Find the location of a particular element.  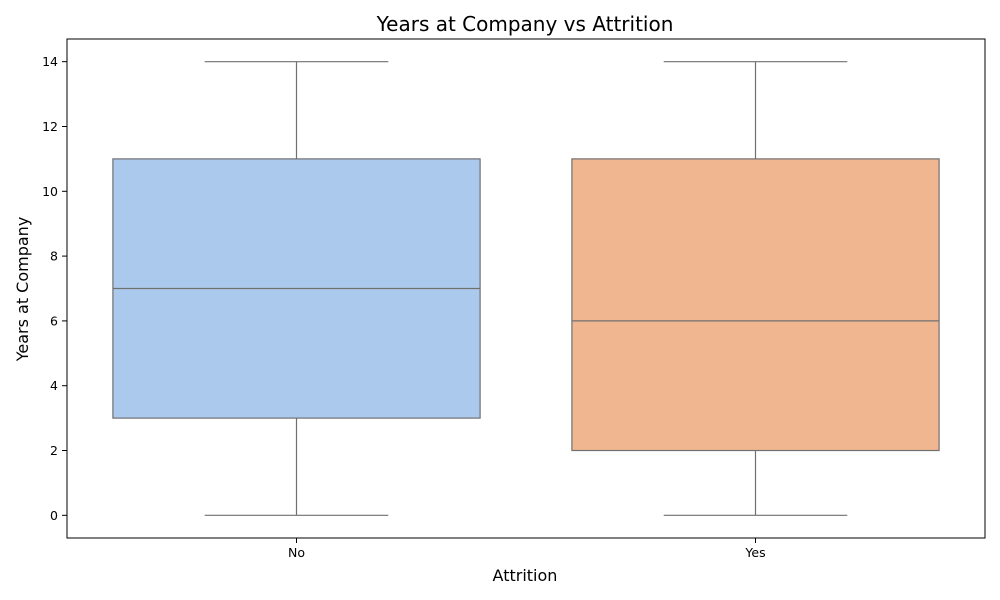

y-tick-label: 12 is located at coordinates (50, 126).